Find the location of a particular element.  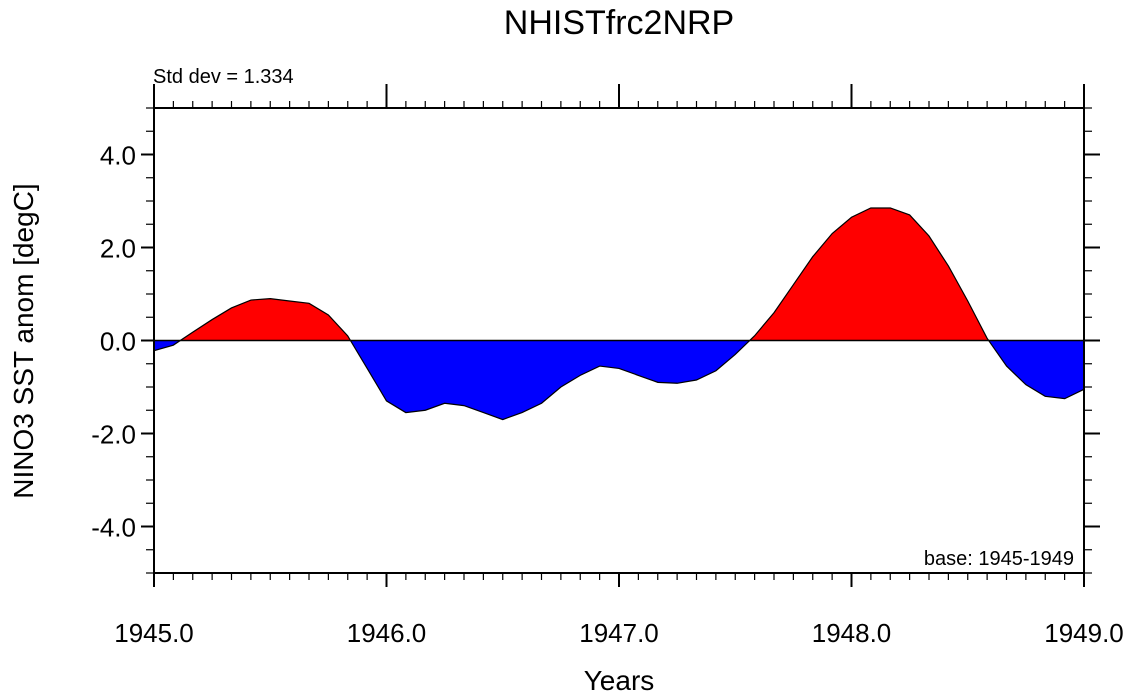

y-tick-label: 0.0 is located at coordinates (118, 342).